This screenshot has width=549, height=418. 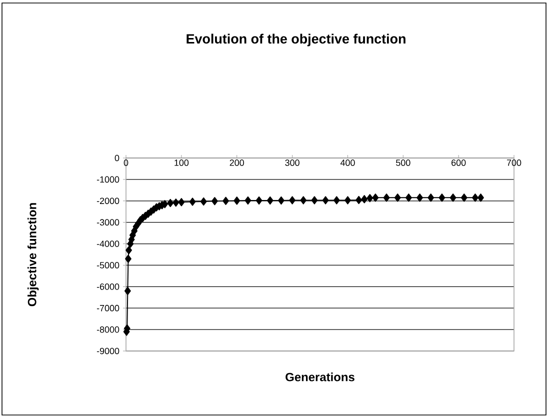 What do you see at coordinates (108, 265) in the screenshot?
I see `y-tick-label: -5000` at bounding box center [108, 265].